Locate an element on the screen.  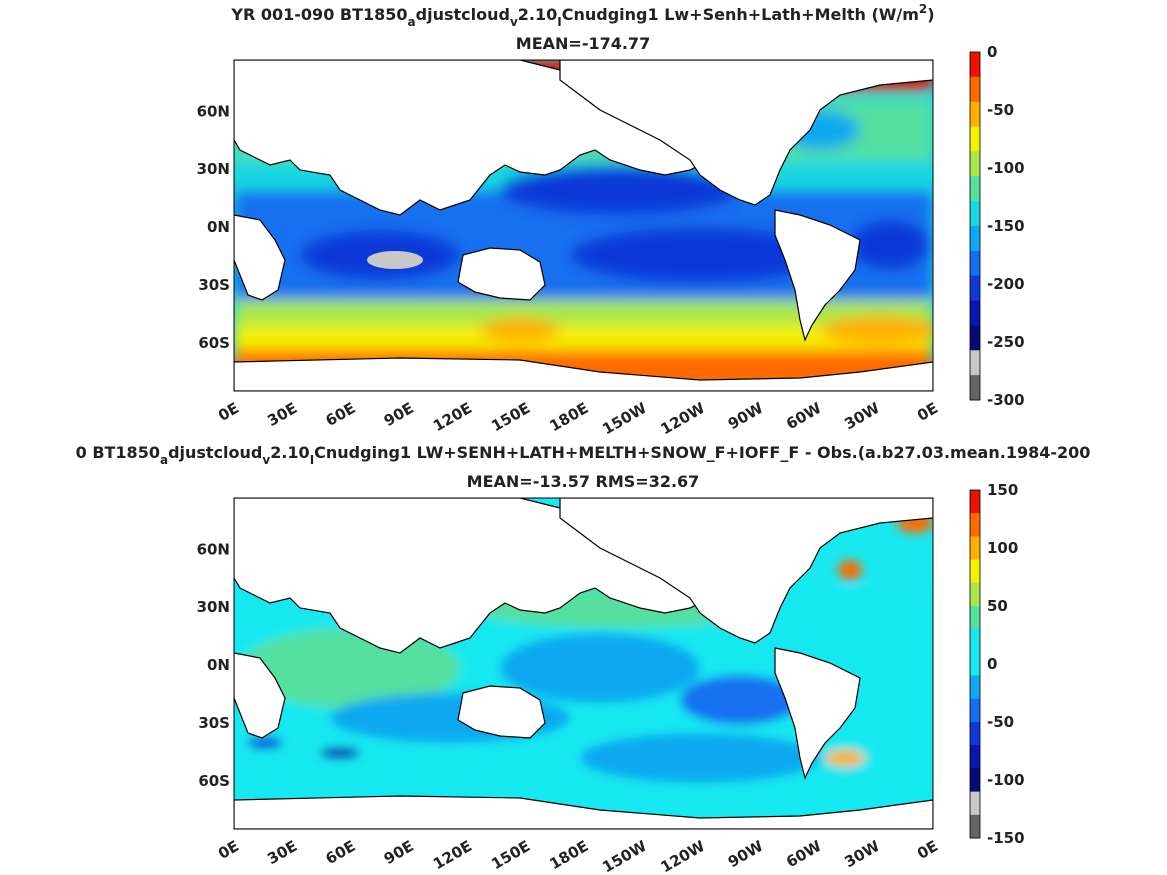
chart-2-xtick: 60E is located at coordinates (341, 852).